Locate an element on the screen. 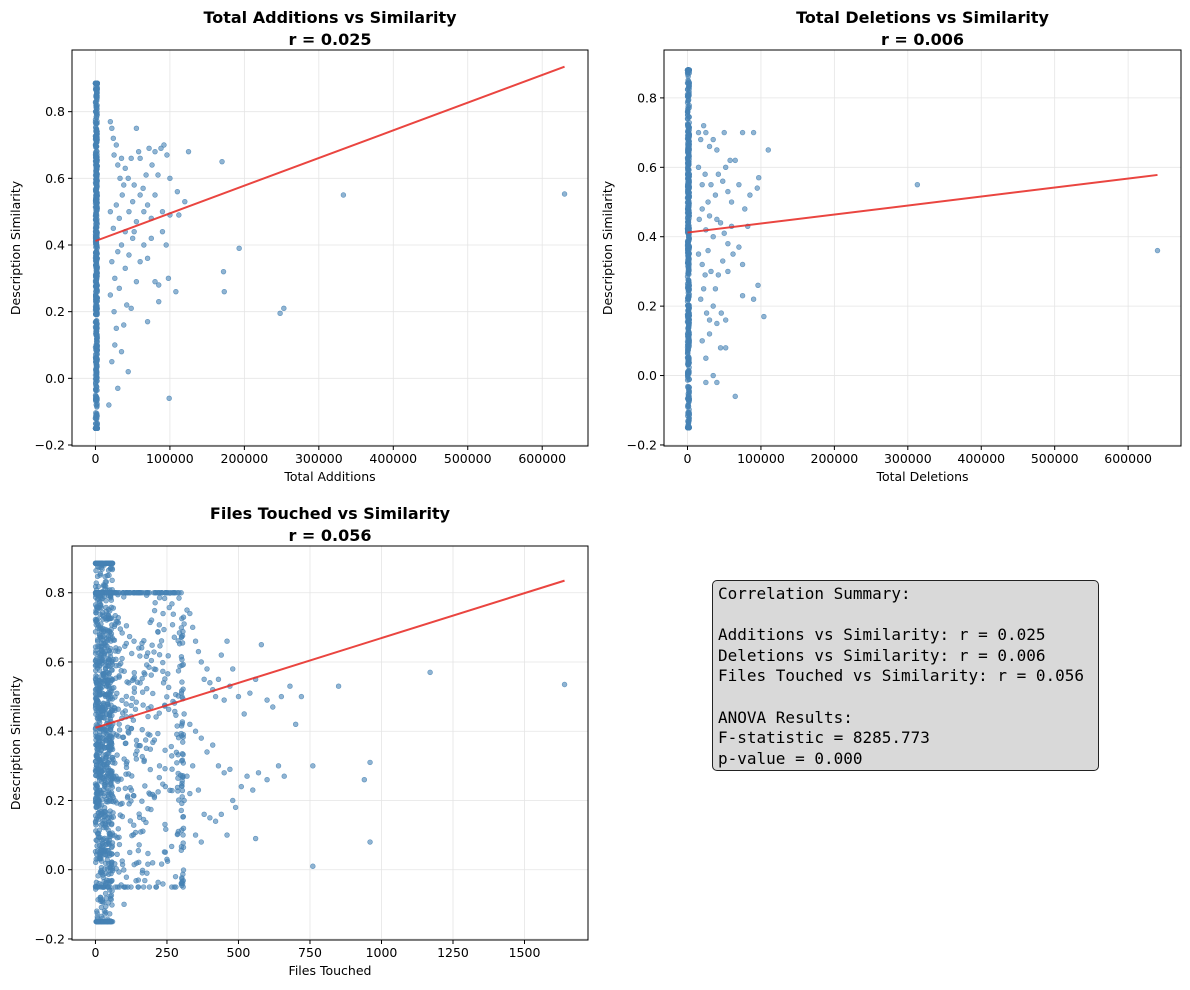 This screenshot has width=1190, height=990. summary-heading: Correlation Summary: is located at coordinates (814, 593).